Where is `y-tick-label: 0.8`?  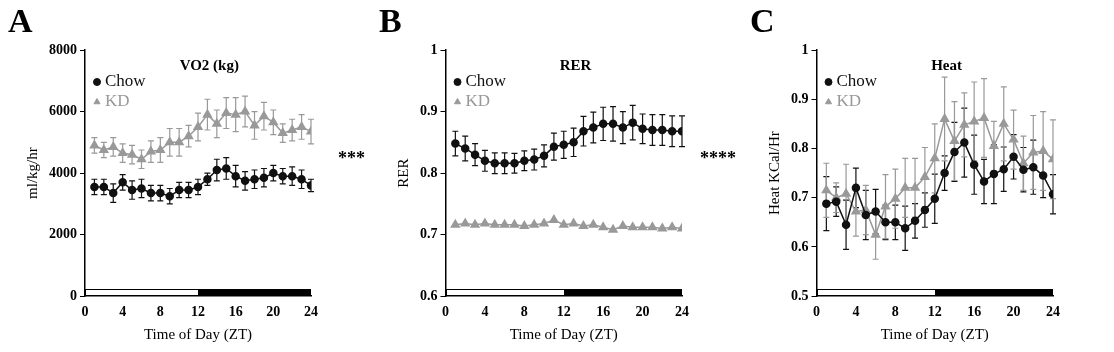
y-tick-label: 0.8 is located at coordinates (800, 148).